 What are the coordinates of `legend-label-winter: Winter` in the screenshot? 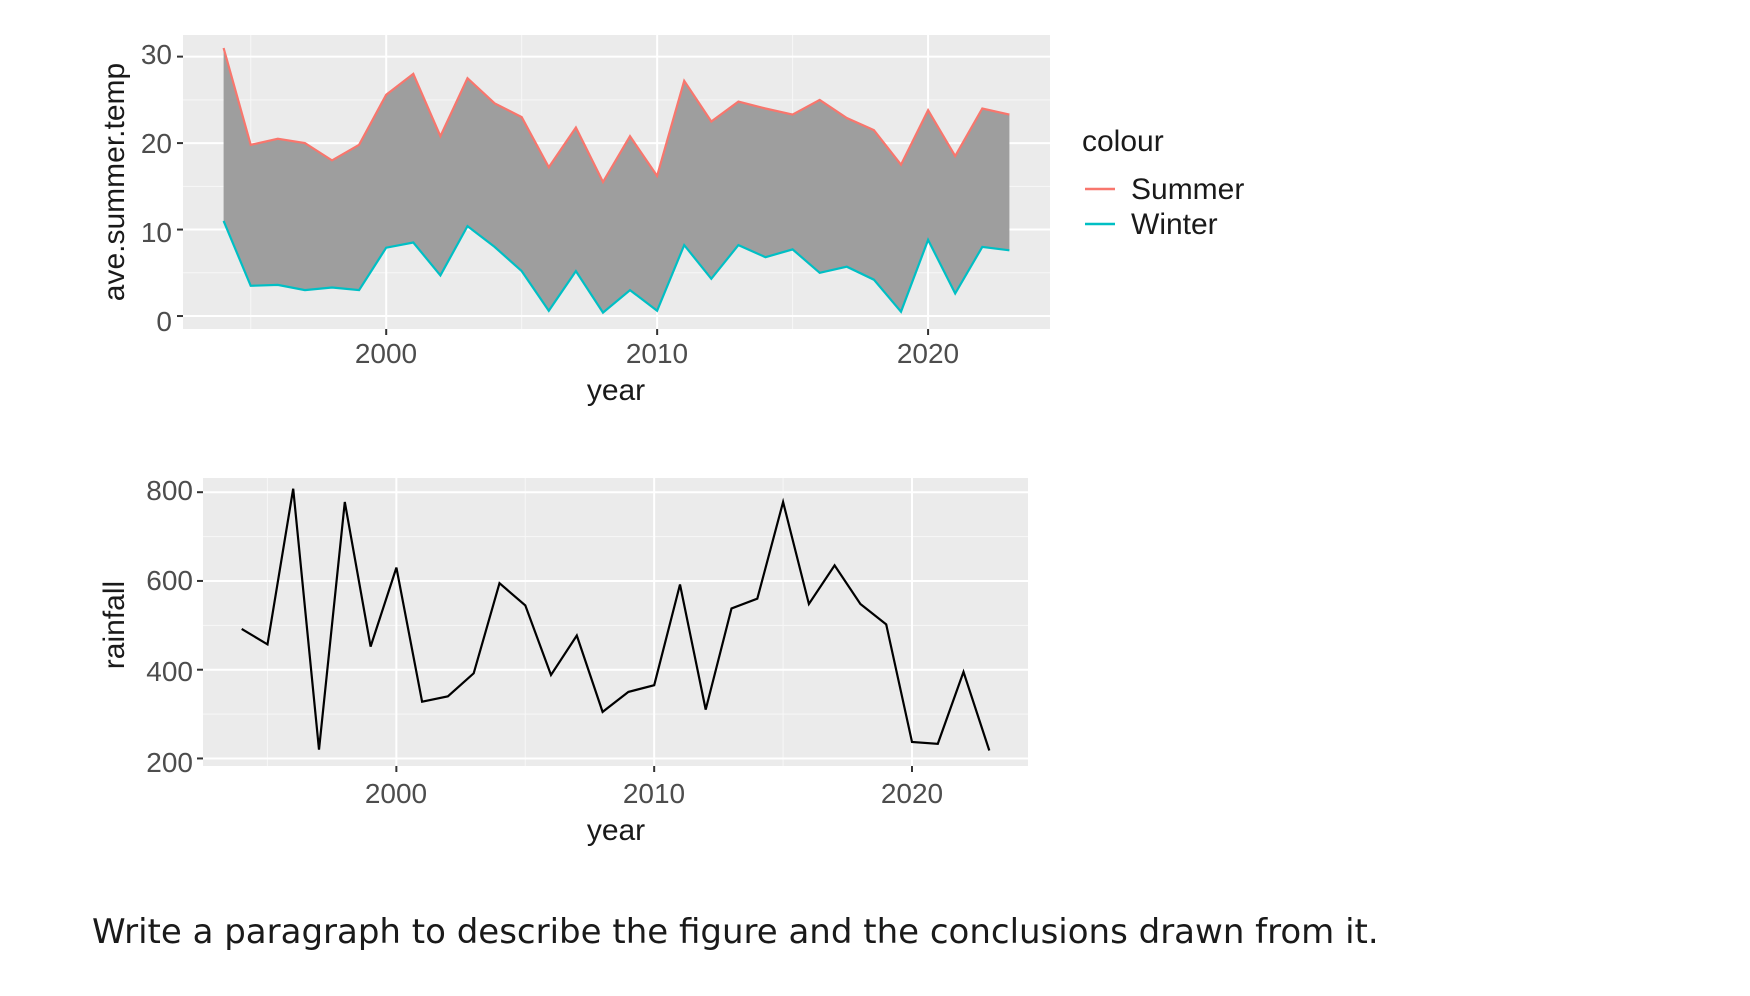 It's located at (1174, 224).